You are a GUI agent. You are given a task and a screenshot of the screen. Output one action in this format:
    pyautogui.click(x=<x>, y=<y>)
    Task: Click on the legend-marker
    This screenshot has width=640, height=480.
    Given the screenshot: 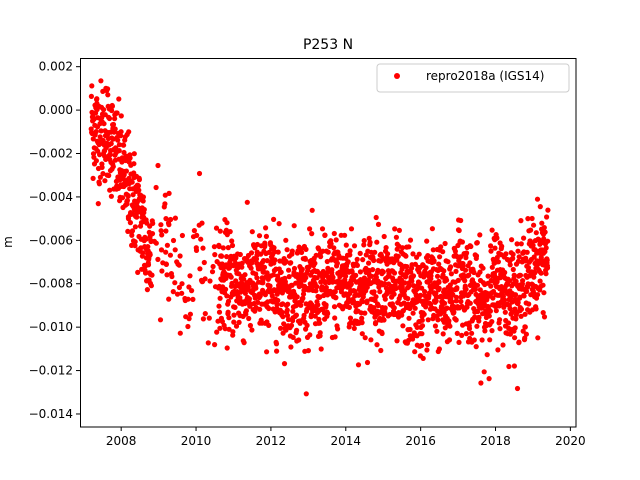 What is the action you would take?
    pyautogui.click(x=397, y=76)
    